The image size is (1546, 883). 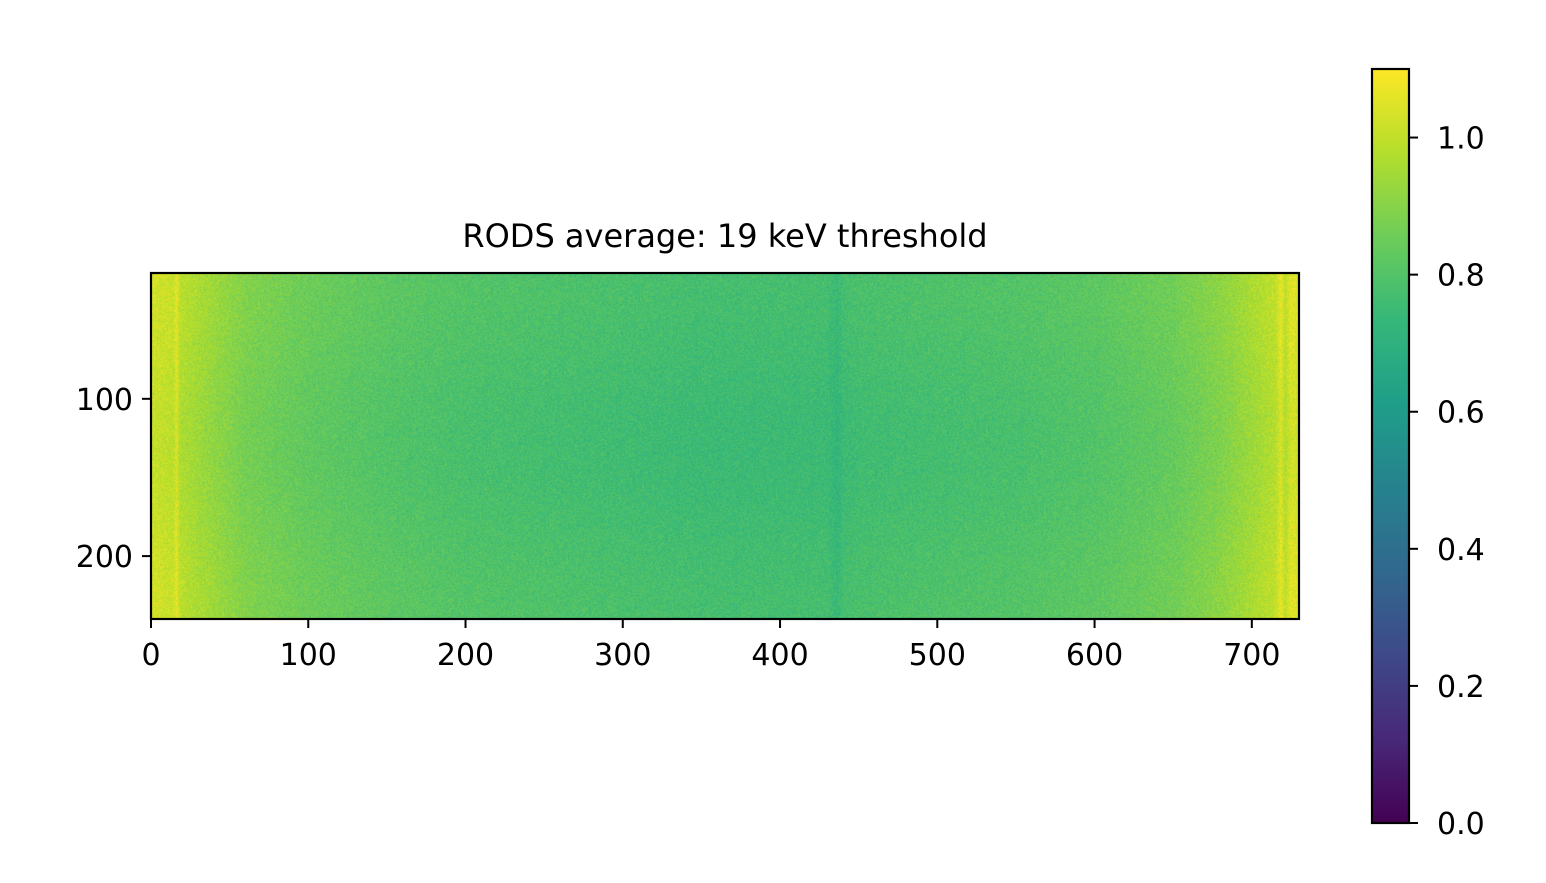 I want to click on colorbar: 0.0 0.2 0.4 0.6 0.8 1.0, so click(x=1427, y=454).